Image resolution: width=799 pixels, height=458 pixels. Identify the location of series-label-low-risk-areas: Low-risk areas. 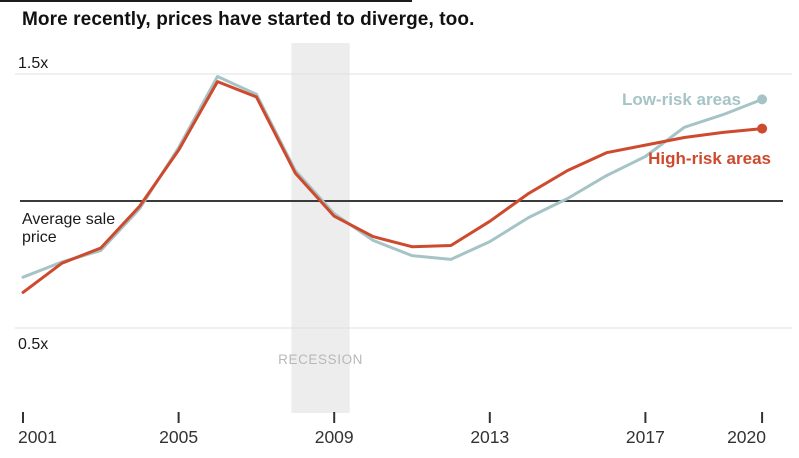
(681, 99).